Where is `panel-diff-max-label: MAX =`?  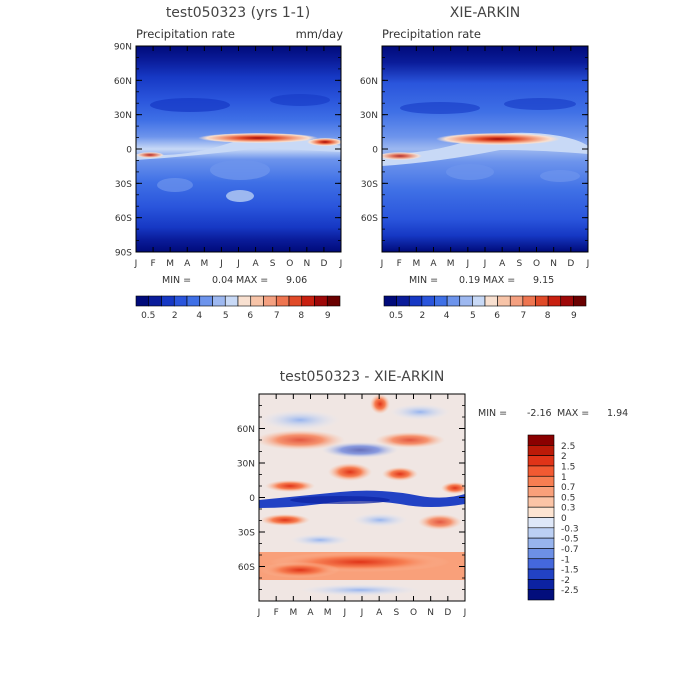
panel-diff-max-label: MAX = is located at coordinates (573, 413).